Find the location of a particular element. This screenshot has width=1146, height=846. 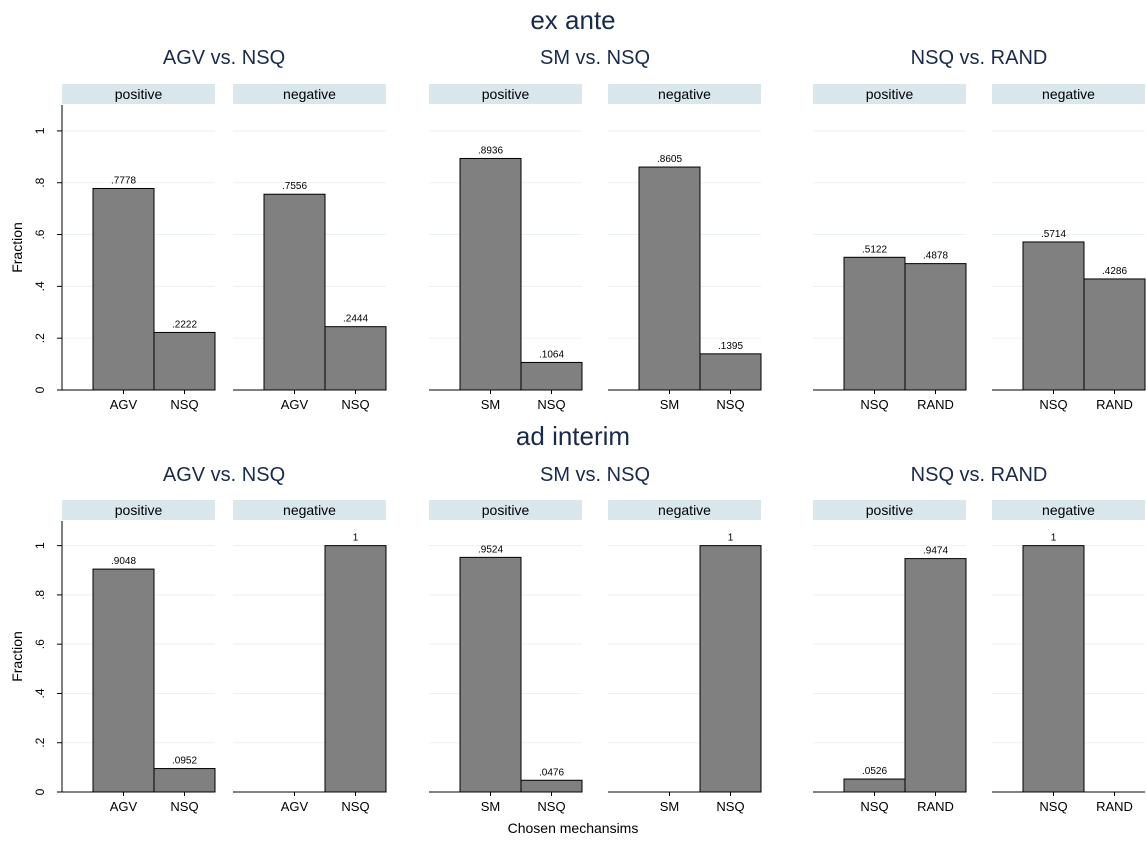

strip-label-1-1-1: negative is located at coordinates (684, 510).